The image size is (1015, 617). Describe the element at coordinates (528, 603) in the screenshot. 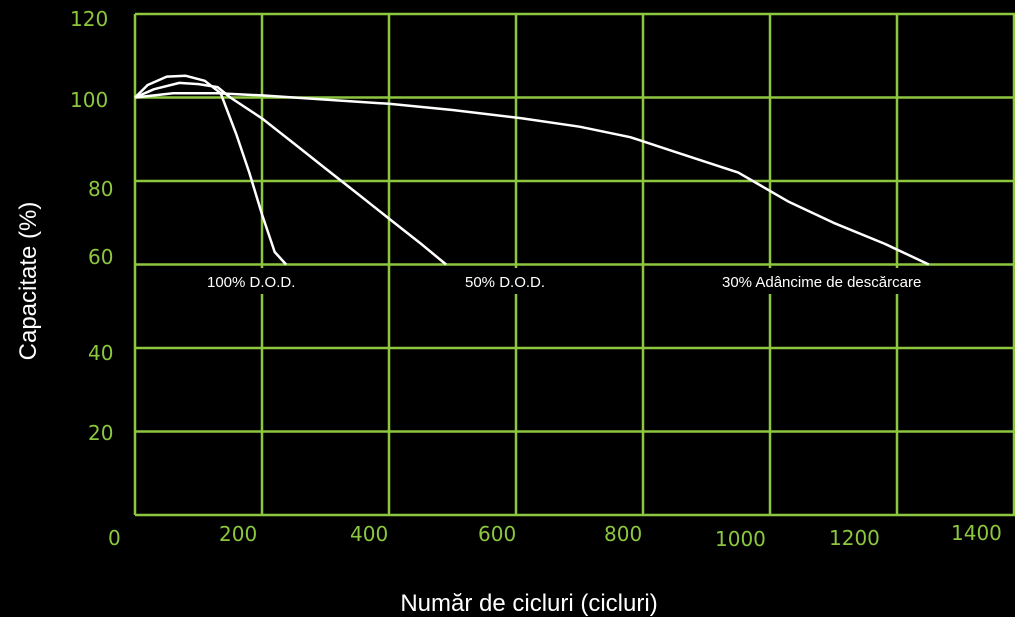

I see `x-axis-label: Număr de cicluri (cicluri)` at that location.